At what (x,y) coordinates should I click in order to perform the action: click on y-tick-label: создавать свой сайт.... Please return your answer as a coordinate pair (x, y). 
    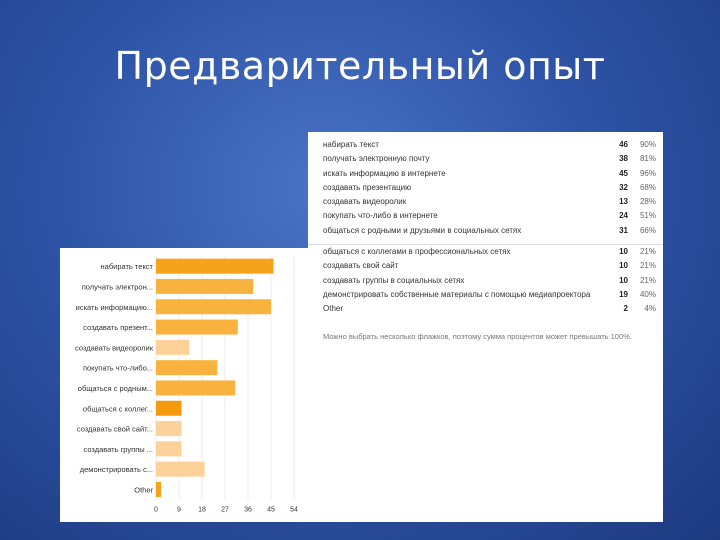
    Looking at the image, I should click on (115, 429).